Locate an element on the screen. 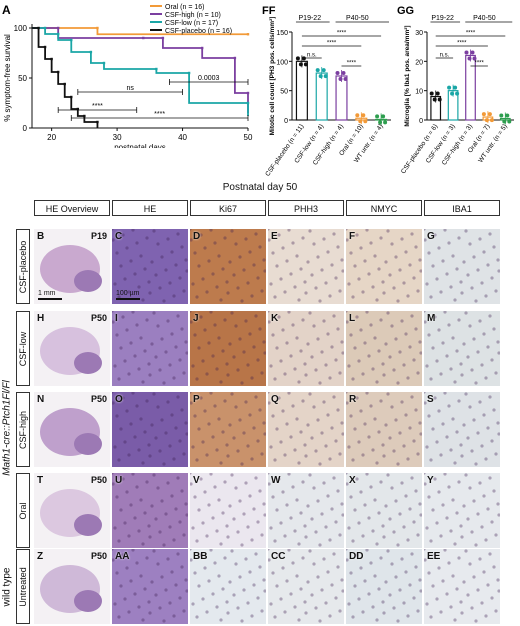  panel-letter: FF is located at coordinates (269, 11).